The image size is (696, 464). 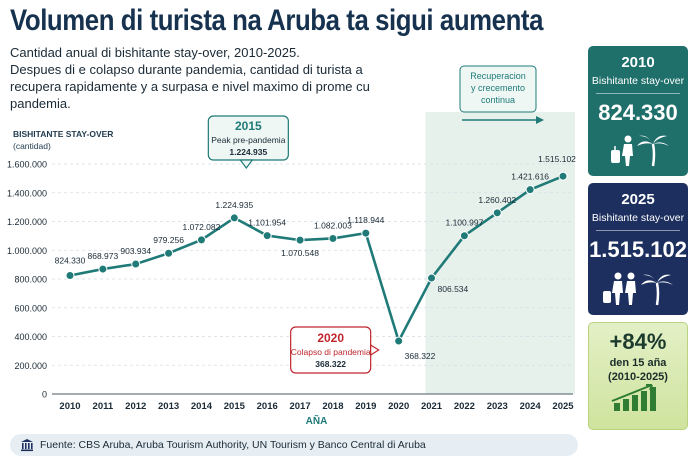 I want to click on card-2010-divider, so click(x=638, y=93).